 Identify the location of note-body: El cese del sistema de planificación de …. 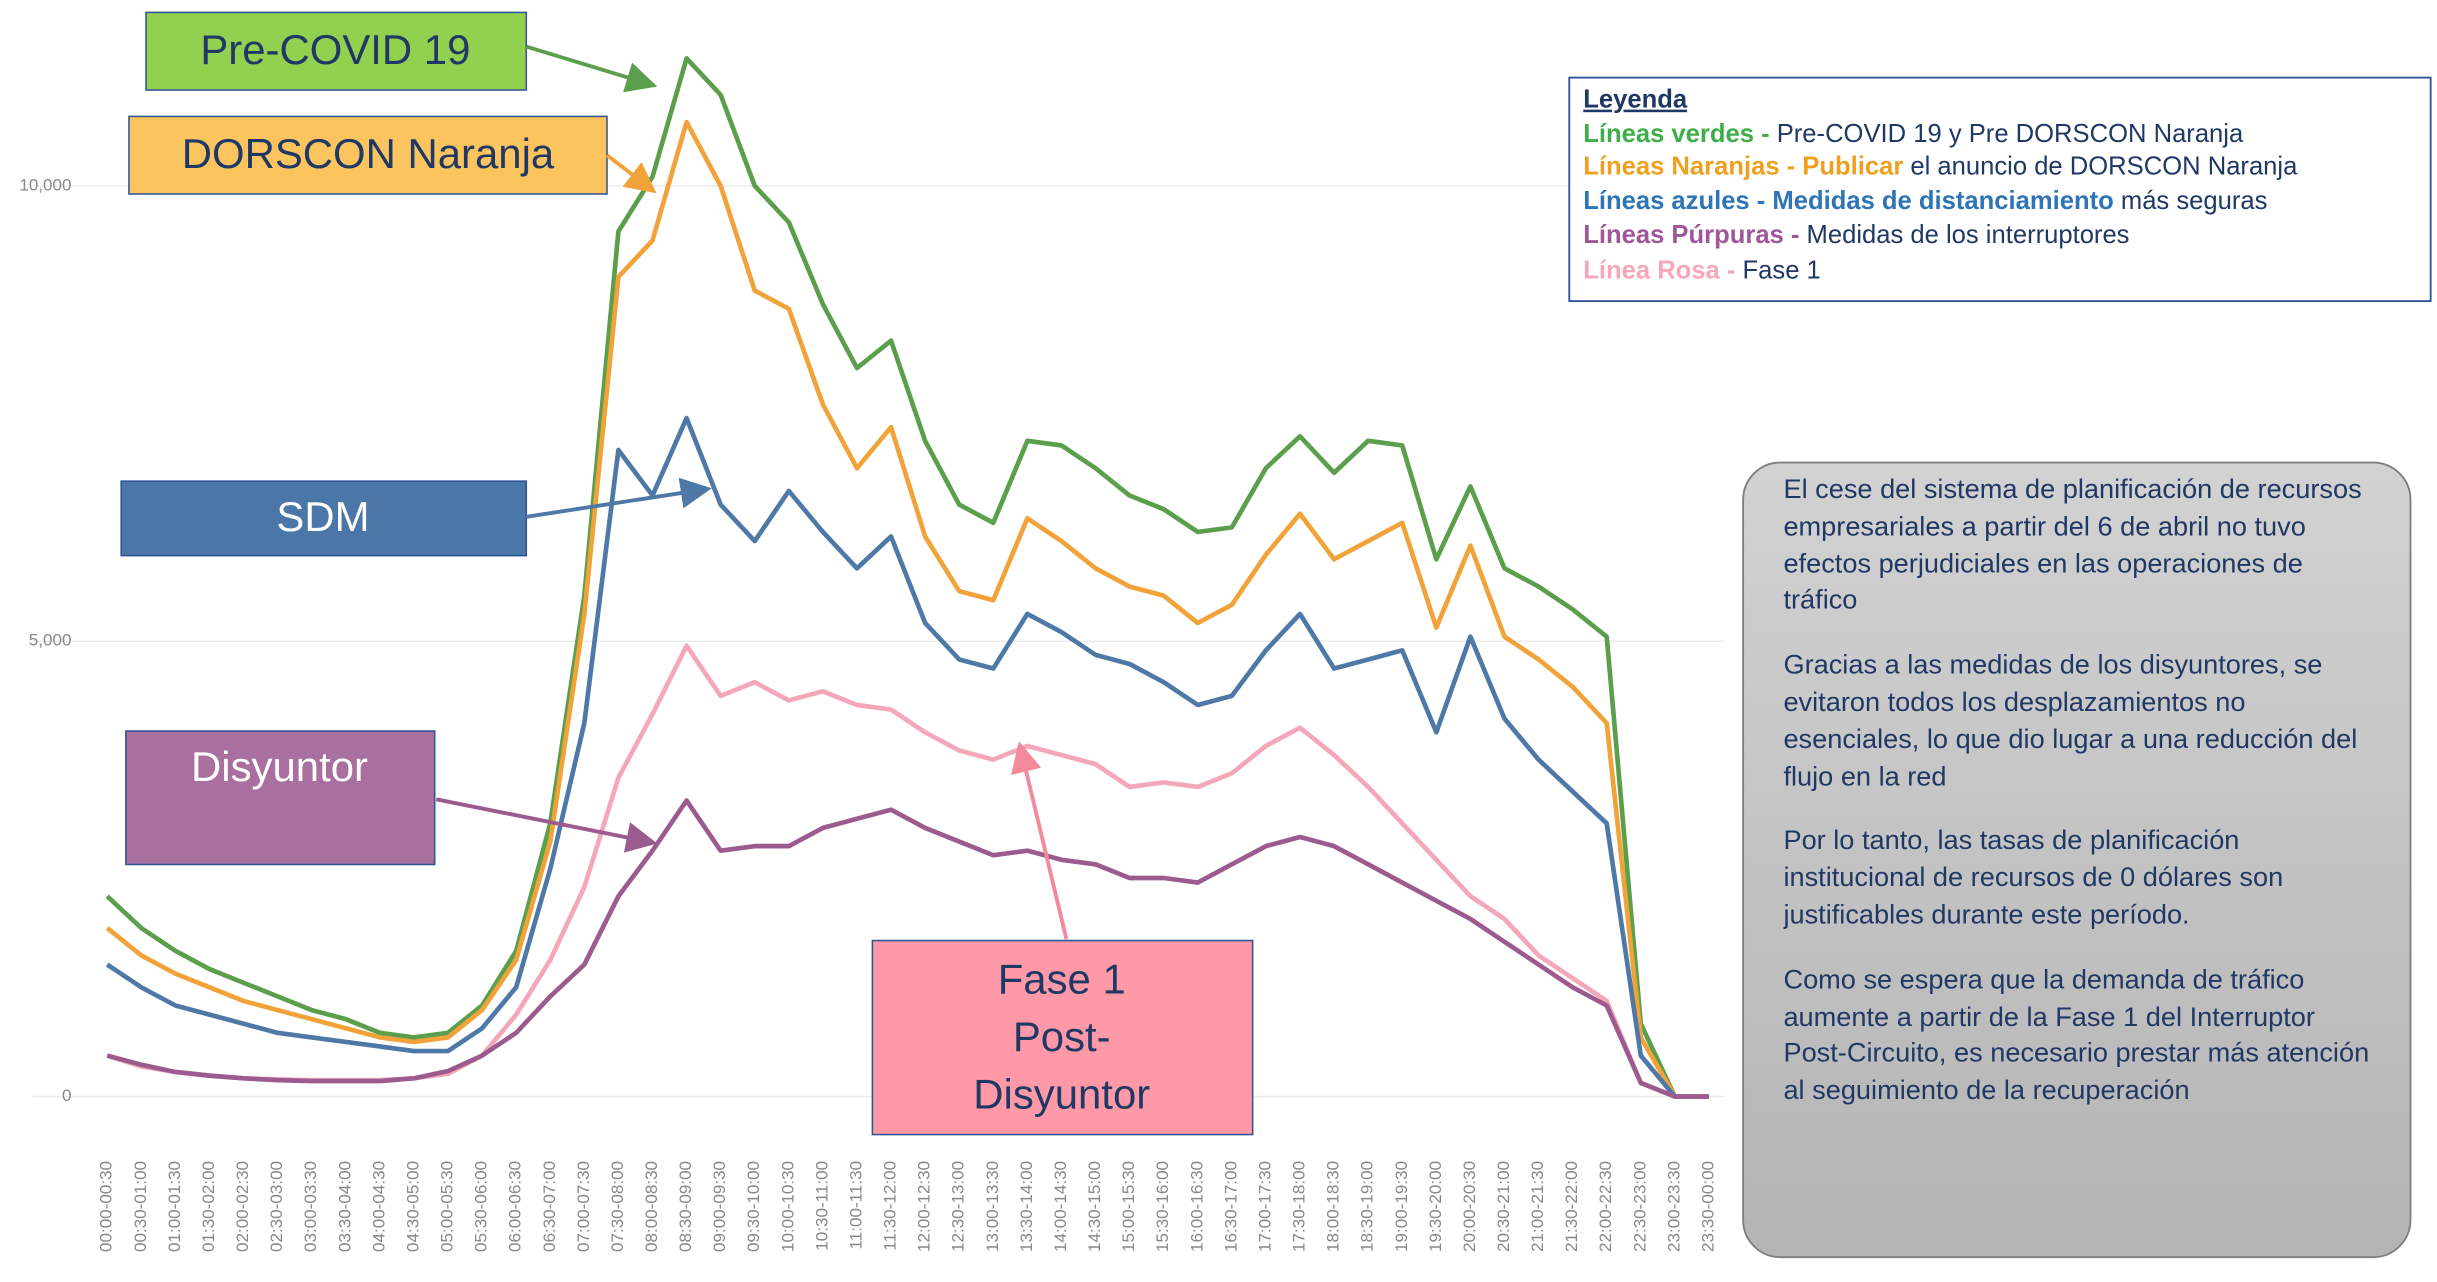
(2081, 791).